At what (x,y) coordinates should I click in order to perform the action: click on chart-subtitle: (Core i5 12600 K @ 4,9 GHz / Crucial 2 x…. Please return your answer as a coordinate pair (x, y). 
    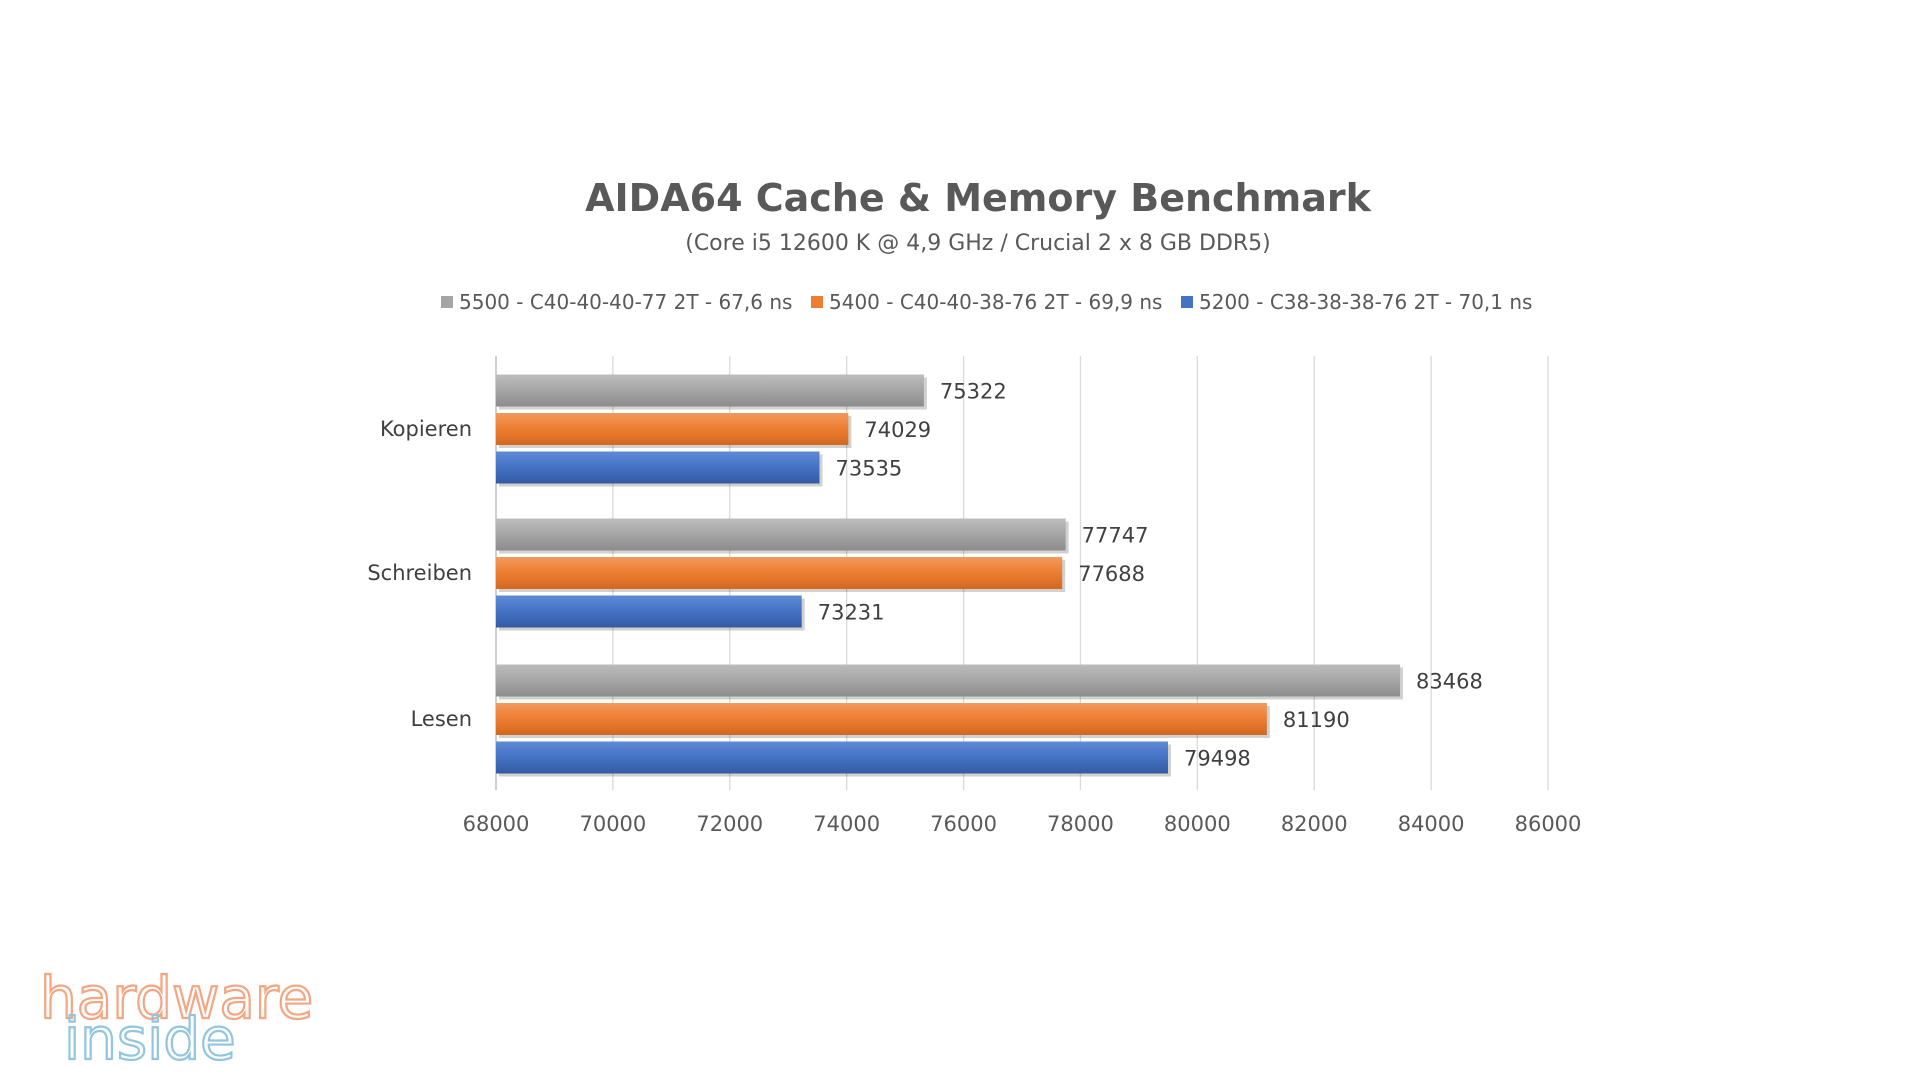
    Looking at the image, I should click on (978, 243).